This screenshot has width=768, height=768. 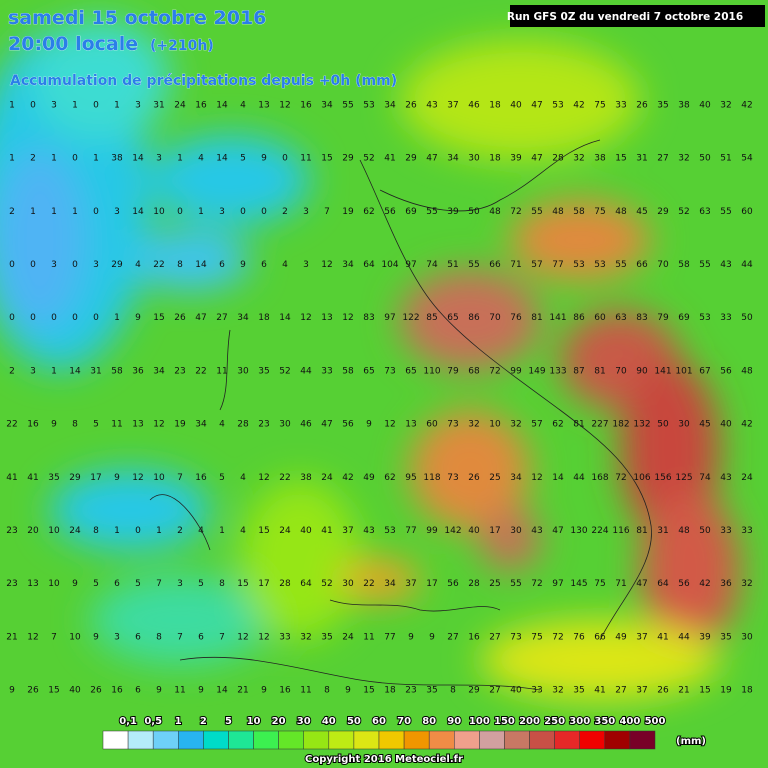 I want to click on grid-value: 6, so click(x=138, y=691).